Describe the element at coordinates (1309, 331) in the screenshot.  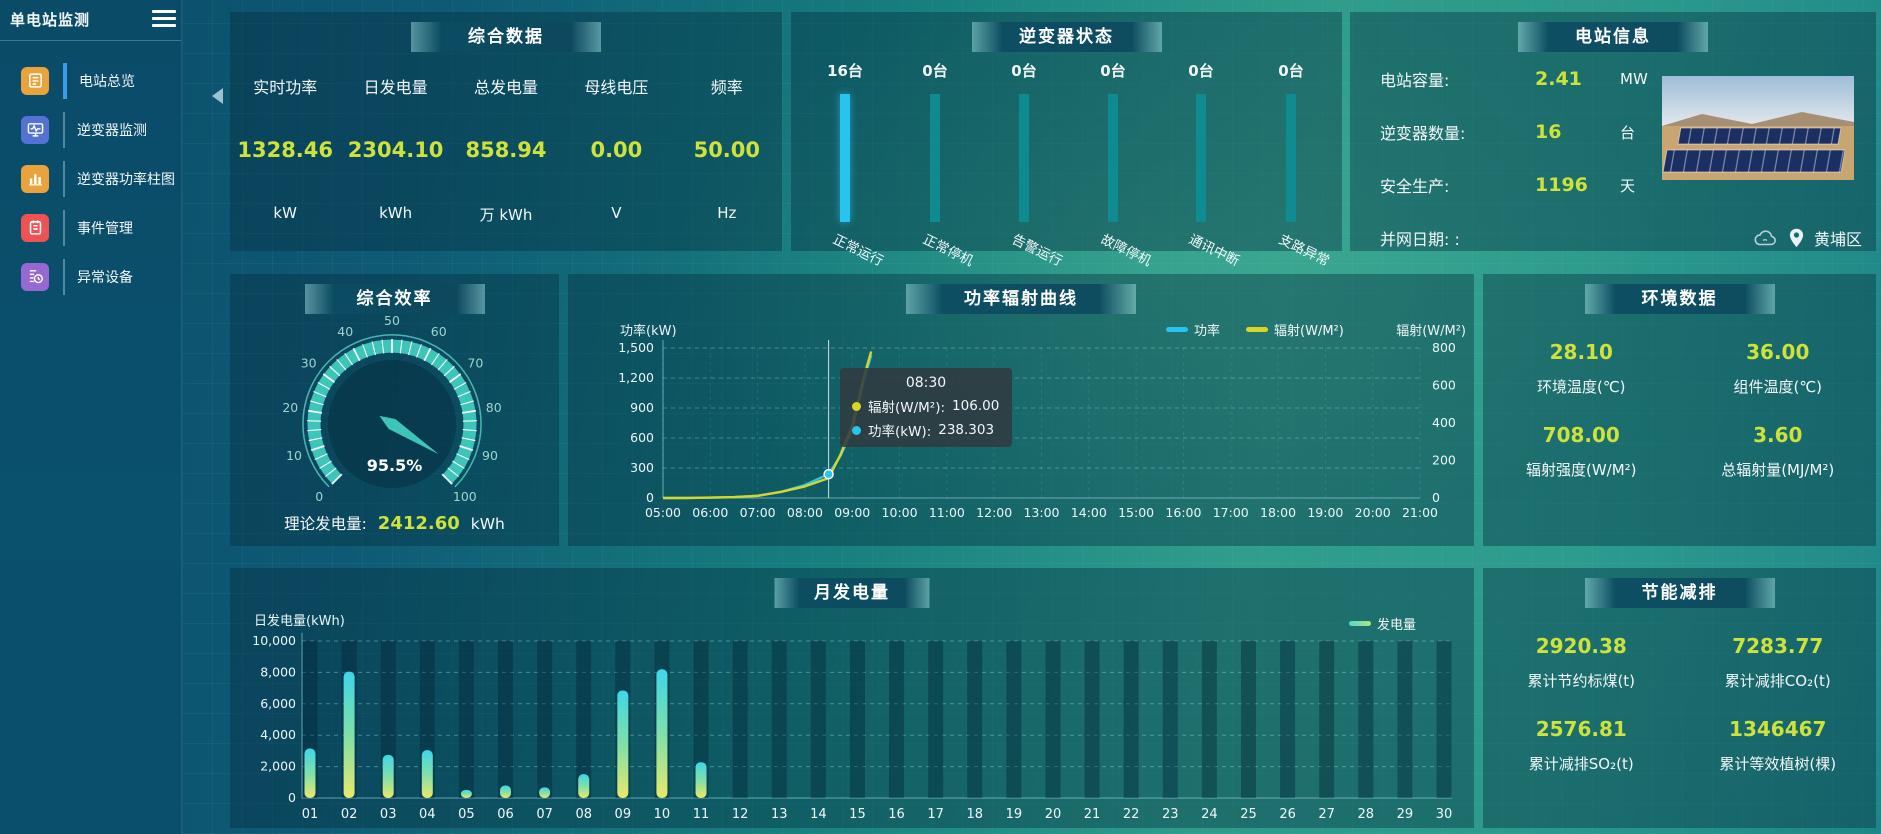
I see `legend-label: 辐射(W/M²)` at that location.